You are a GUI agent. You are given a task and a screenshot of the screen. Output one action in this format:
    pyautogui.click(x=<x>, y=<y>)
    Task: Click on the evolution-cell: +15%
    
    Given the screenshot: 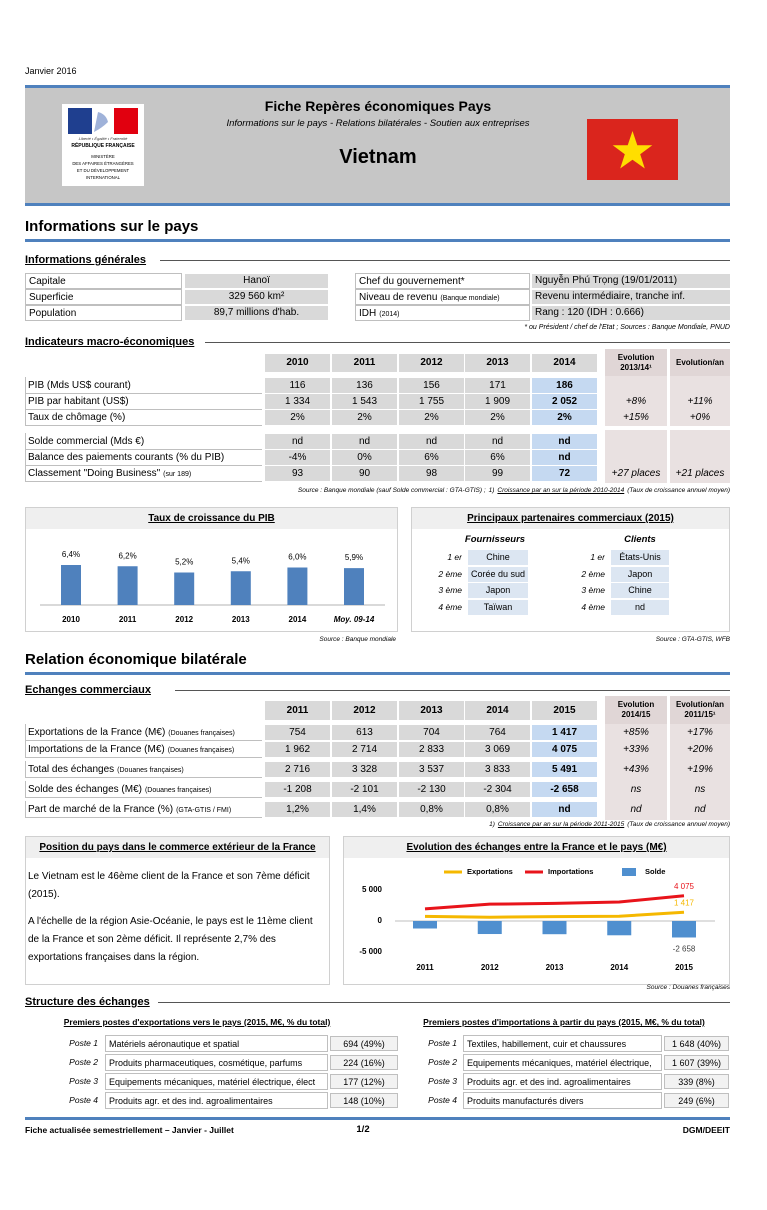 What is the action you would take?
    pyautogui.click(x=636, y=417)
    